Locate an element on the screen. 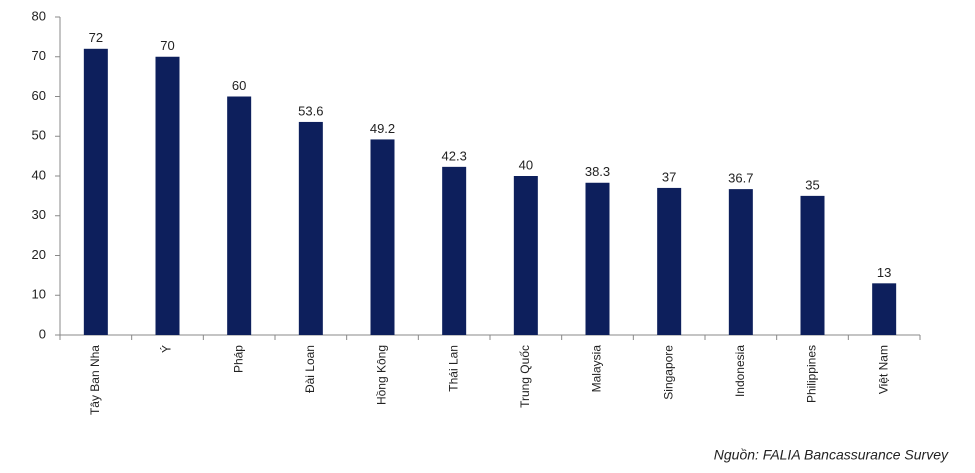  source-note: Nguồn: FALIA Bancassurance Survey is located at coordinates (831, 455).